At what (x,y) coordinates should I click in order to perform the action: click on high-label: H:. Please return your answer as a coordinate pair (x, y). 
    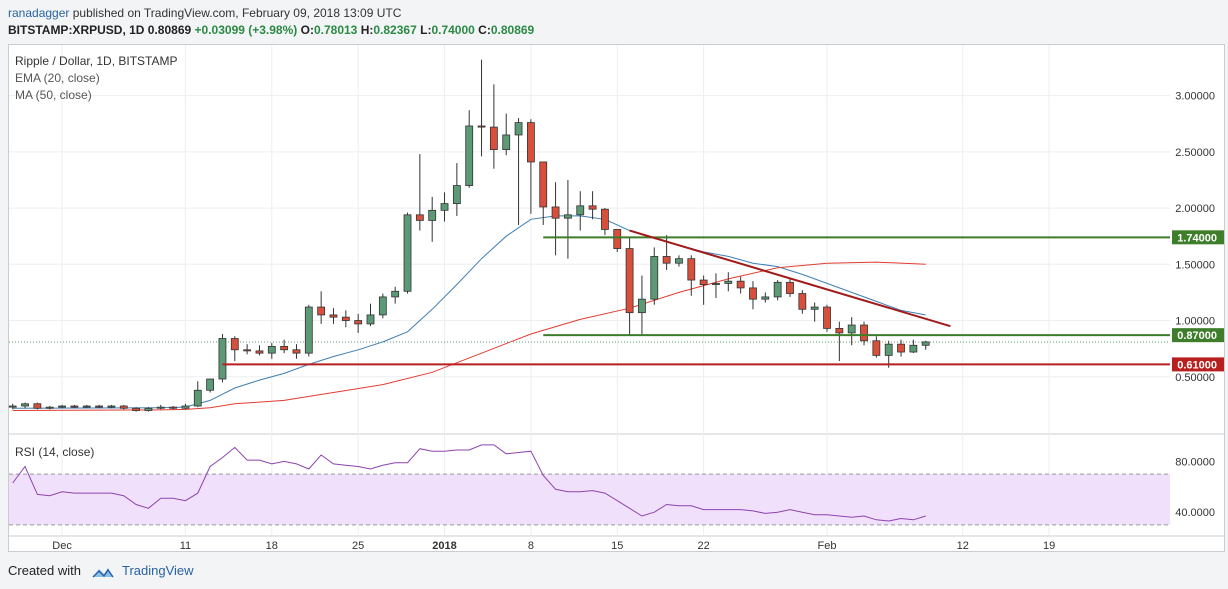
    Looking at the image, I should click on (367, 30).